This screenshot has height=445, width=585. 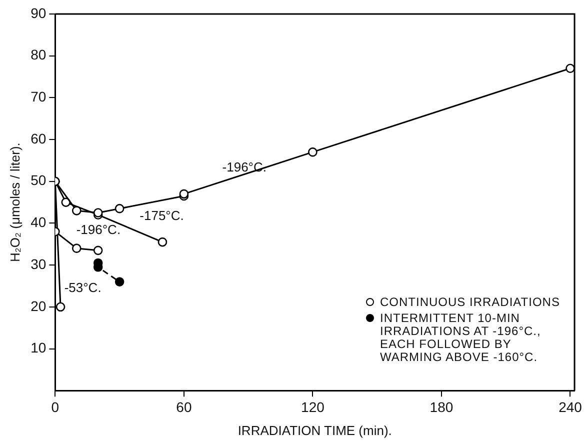 I want to click on y-tick-label: 20, so click(x=38, y=306).